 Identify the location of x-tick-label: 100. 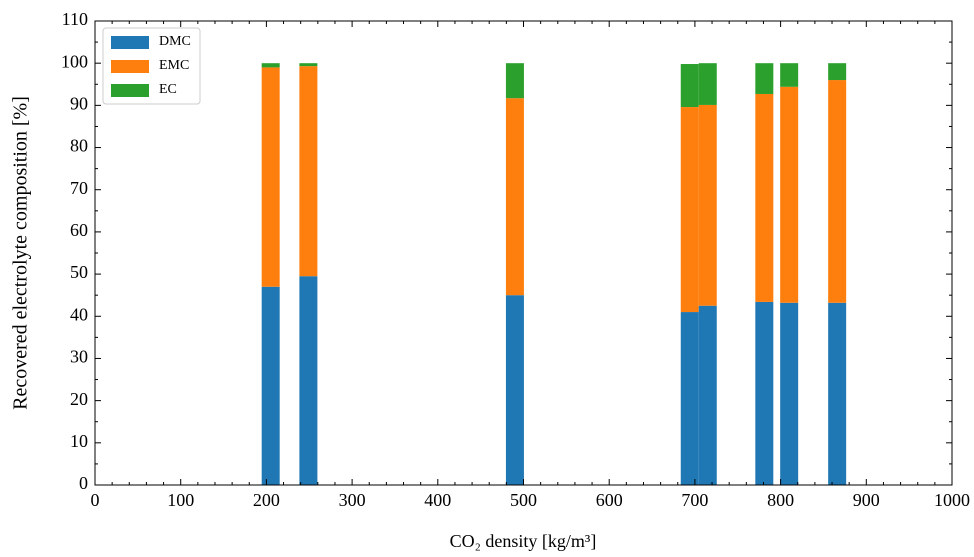
(180, 500).